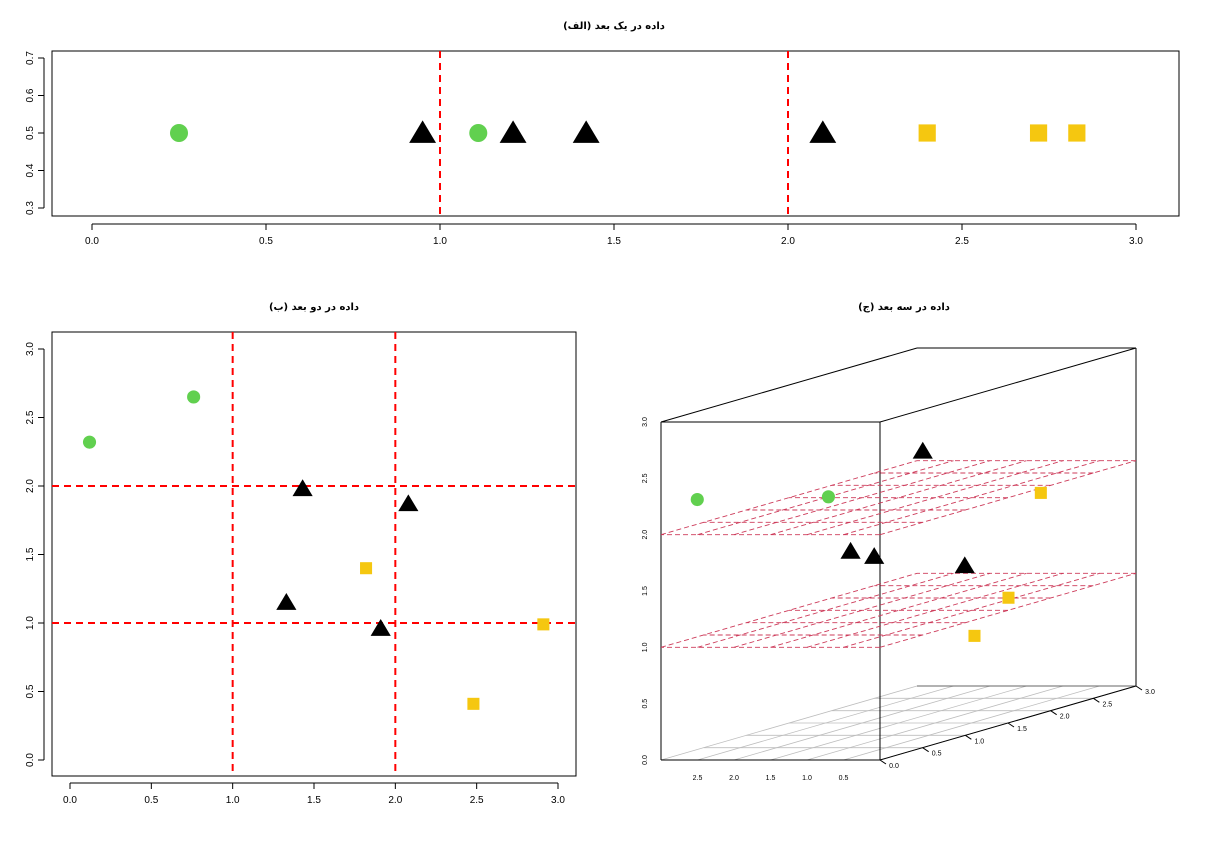  Describe the element at coordinates (789, 723) in the screenshot. I see `floor-grid-line` at that location.